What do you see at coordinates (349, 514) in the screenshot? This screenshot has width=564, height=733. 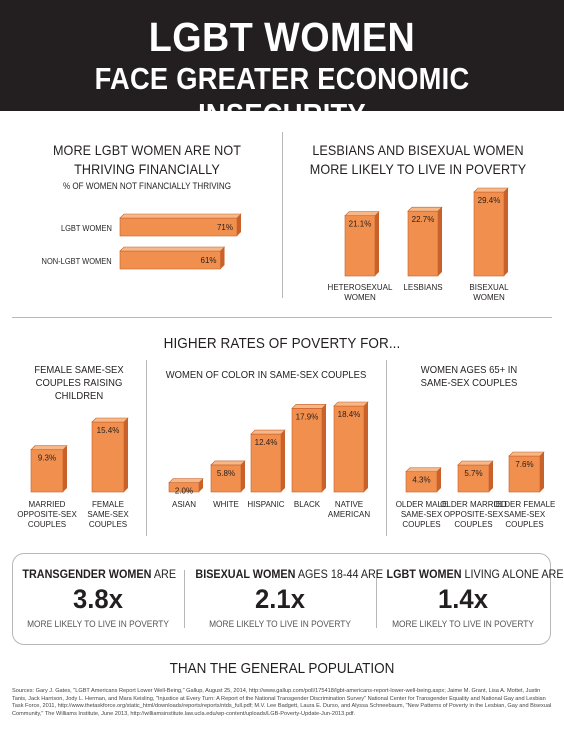 I see `s3b-cat-4-line1: AMERICAN` at bounding box center [349, 514].